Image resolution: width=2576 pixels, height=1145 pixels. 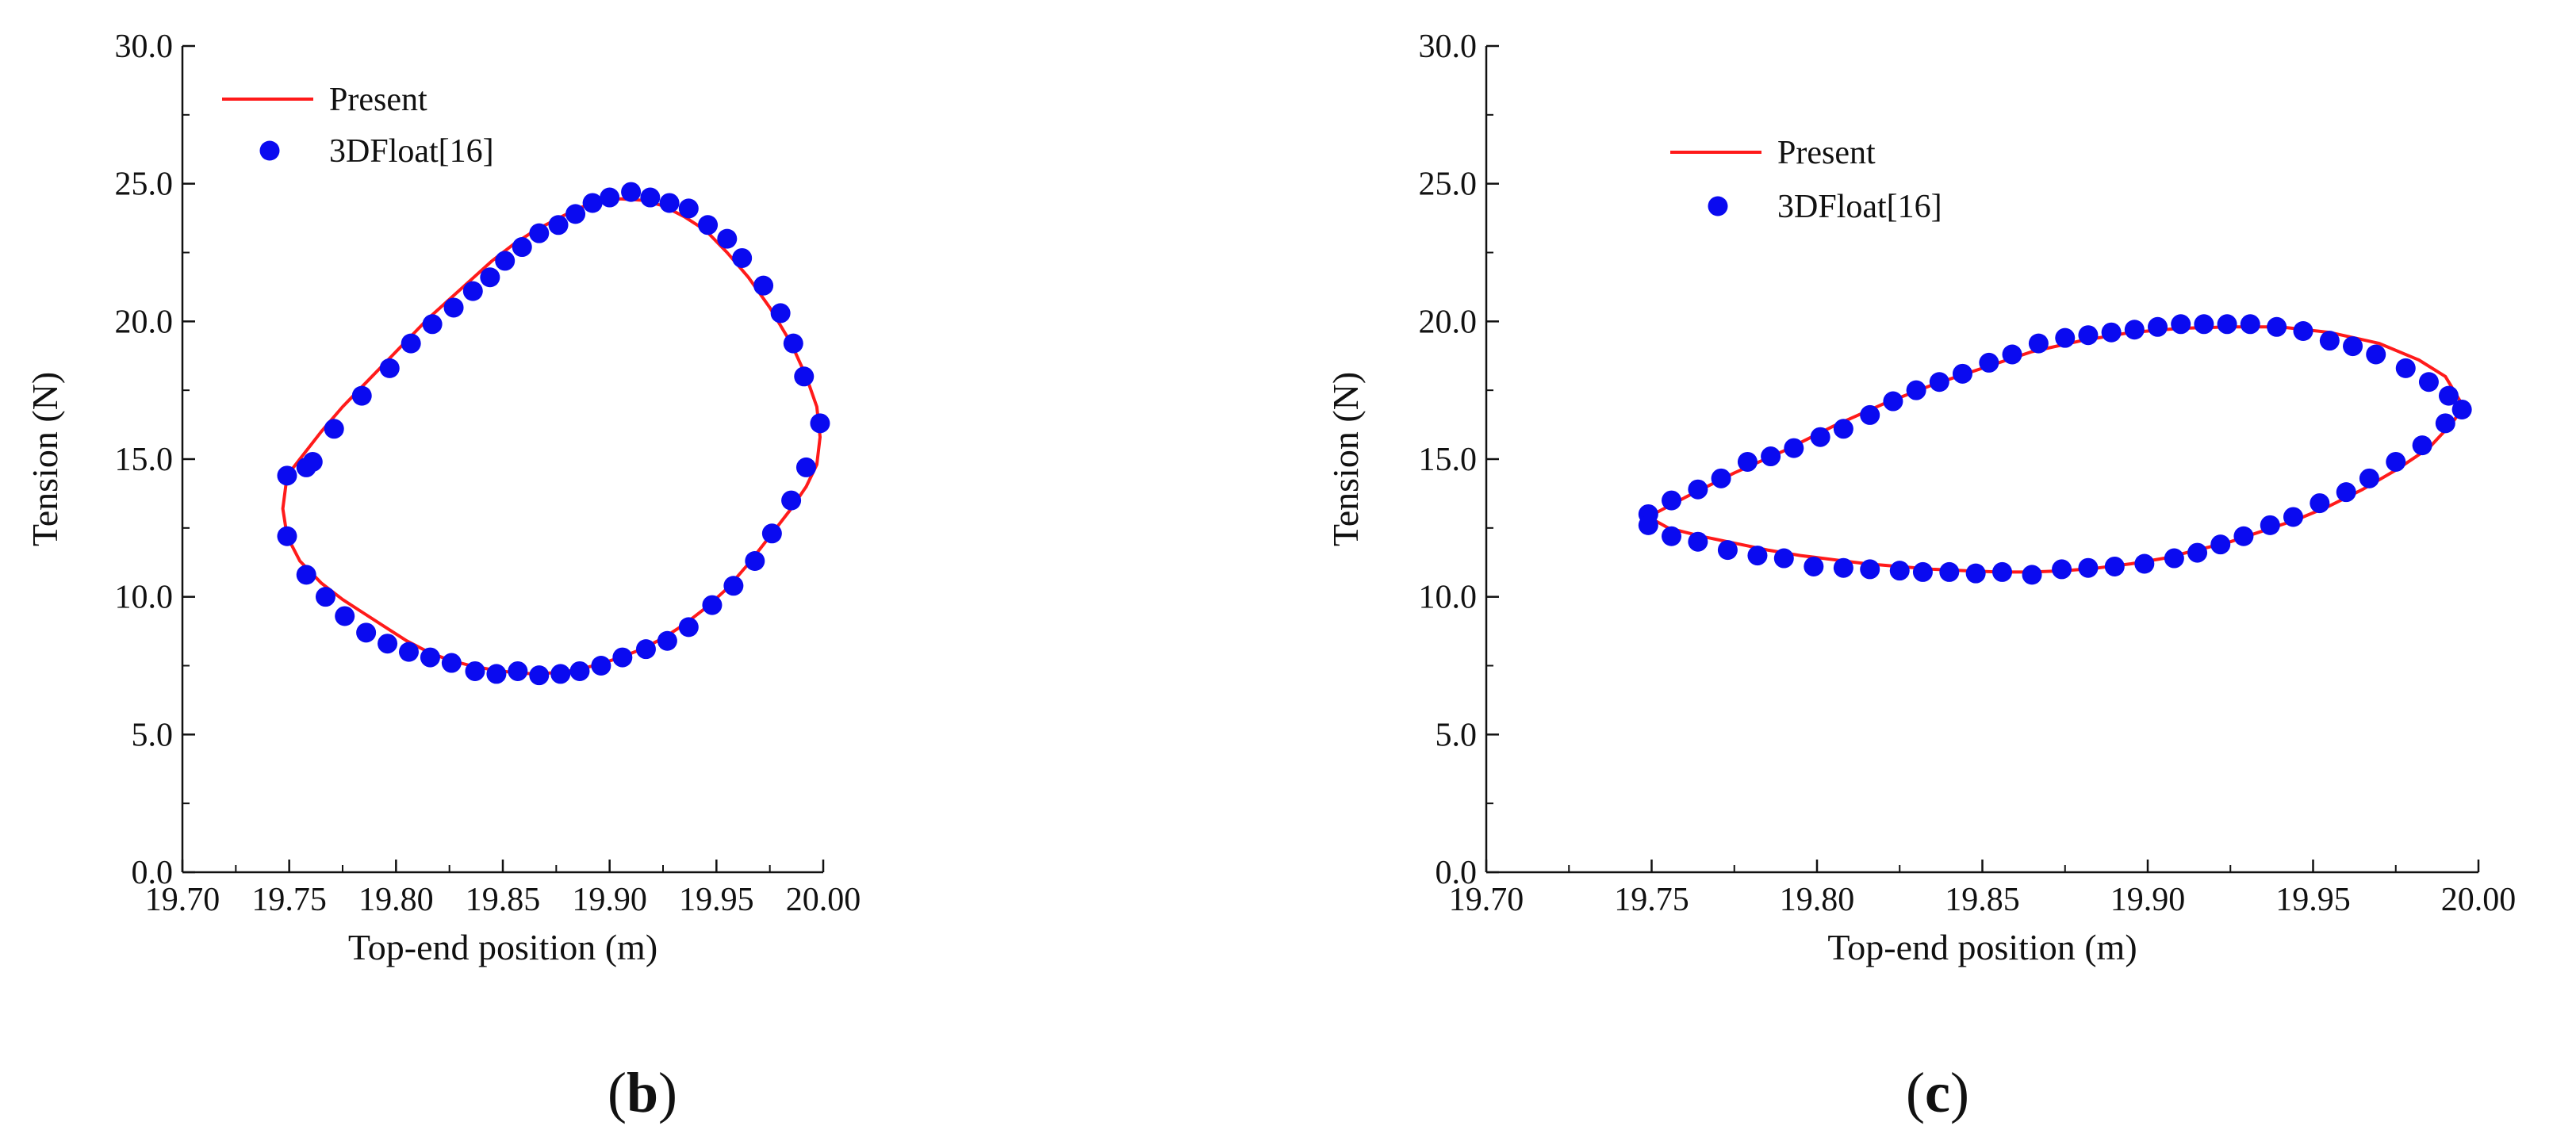 What do you see at coordinates (1827, 153) in the screenshot?
I see `legend-label-present-c: Present` at bounding box center [1827, 153].